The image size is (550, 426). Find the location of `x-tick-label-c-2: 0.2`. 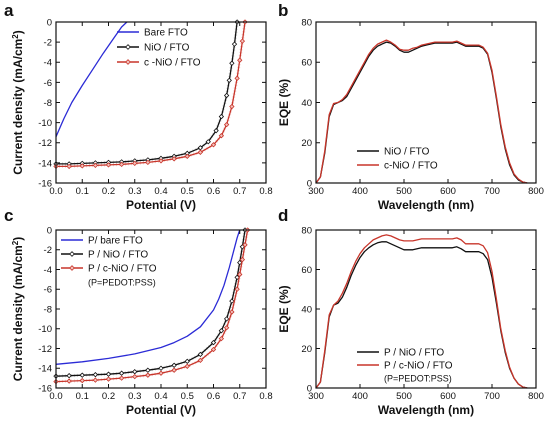

x-tick-label-c-2: 0.2 is located at coordinates (108, 396).